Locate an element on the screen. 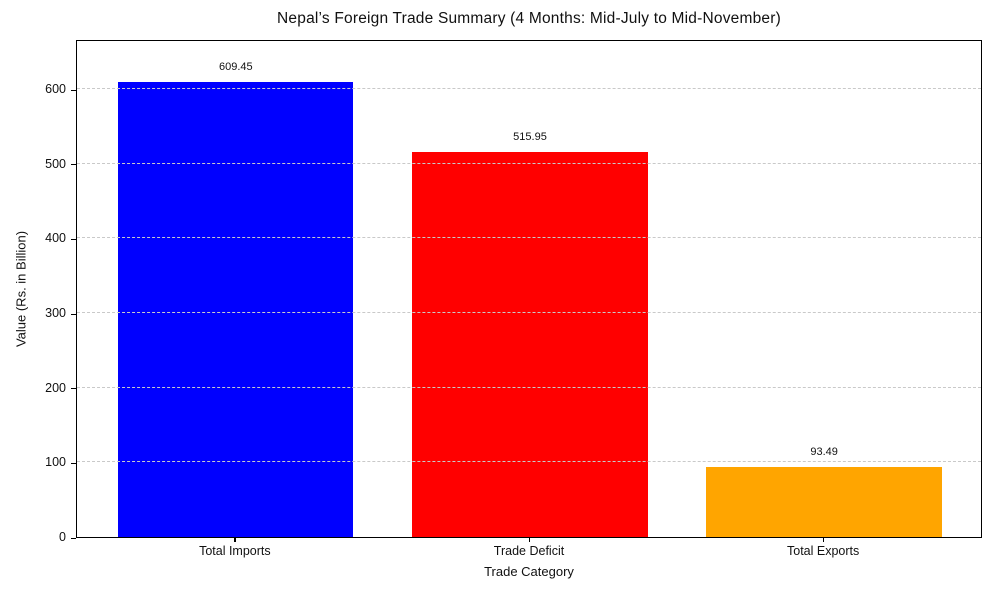  y-tick-label: 200 is located at coordinates (55, 387).